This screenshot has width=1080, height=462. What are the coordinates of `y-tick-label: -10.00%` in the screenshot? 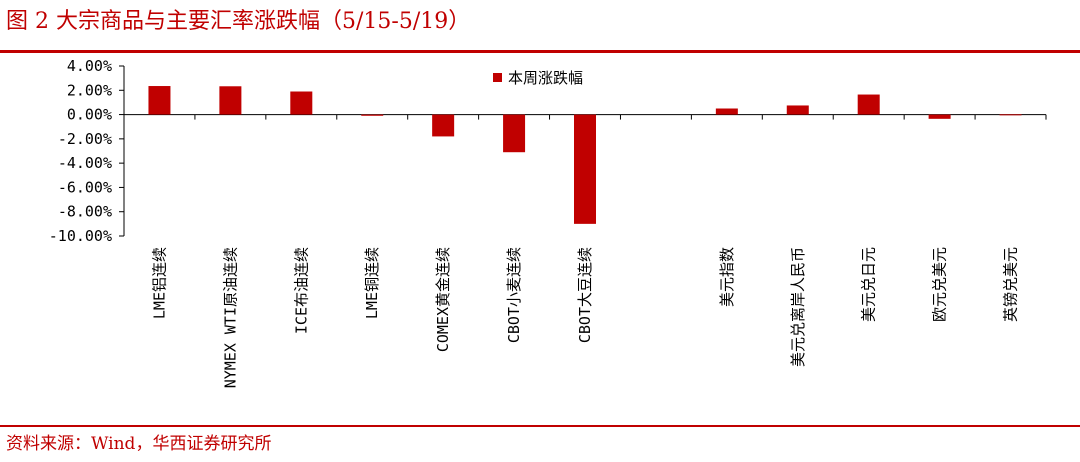 It's located at (80, 236).